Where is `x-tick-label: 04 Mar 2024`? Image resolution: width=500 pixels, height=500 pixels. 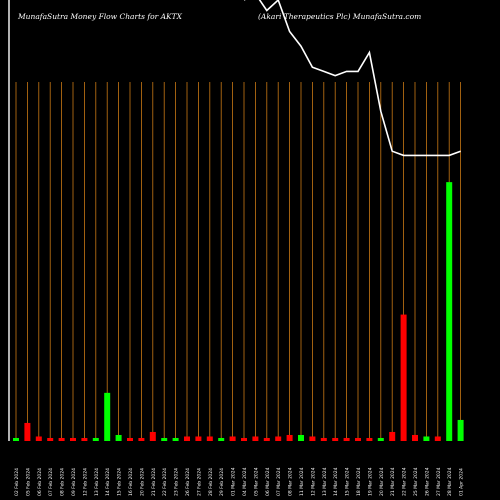 x-tick-label: 04 Mar 2024 is located at coordinates (245, 481).